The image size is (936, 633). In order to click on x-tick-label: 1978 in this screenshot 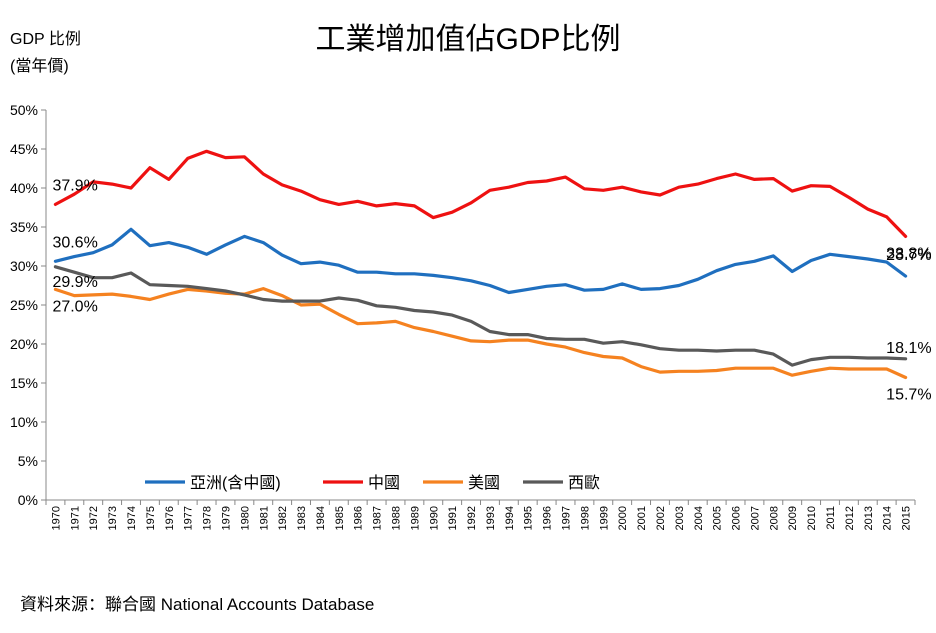, I will do `click(208, 518)`.